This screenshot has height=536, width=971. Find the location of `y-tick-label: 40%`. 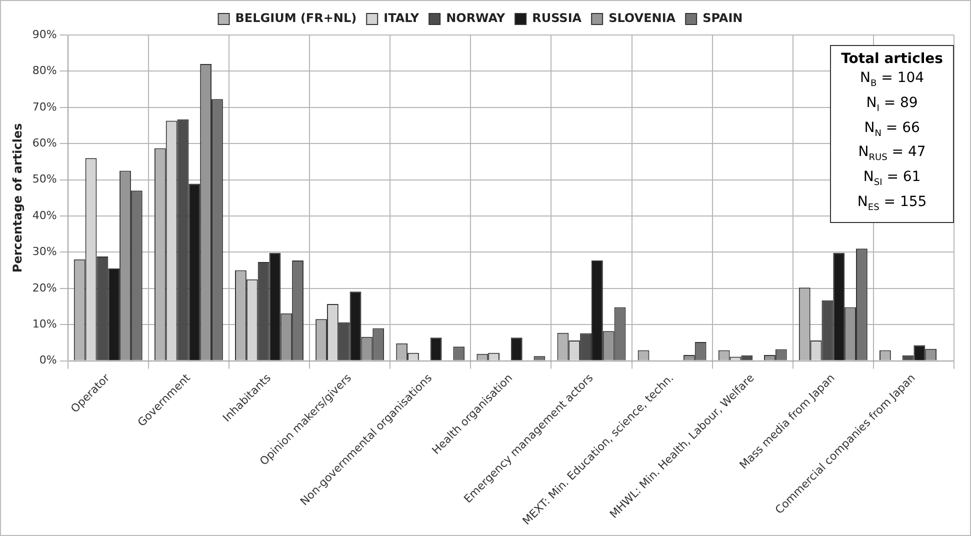

y-tick-label: 40% is located at coordinates (44, 215).